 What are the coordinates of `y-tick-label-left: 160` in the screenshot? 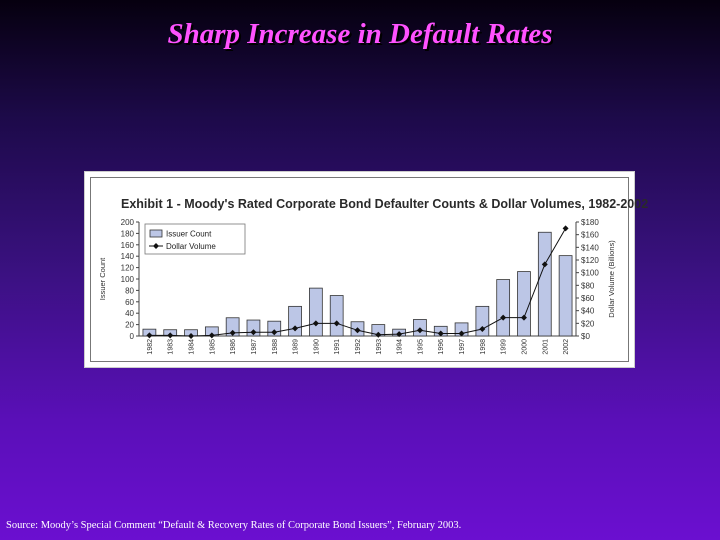 It's located at (128, 245).